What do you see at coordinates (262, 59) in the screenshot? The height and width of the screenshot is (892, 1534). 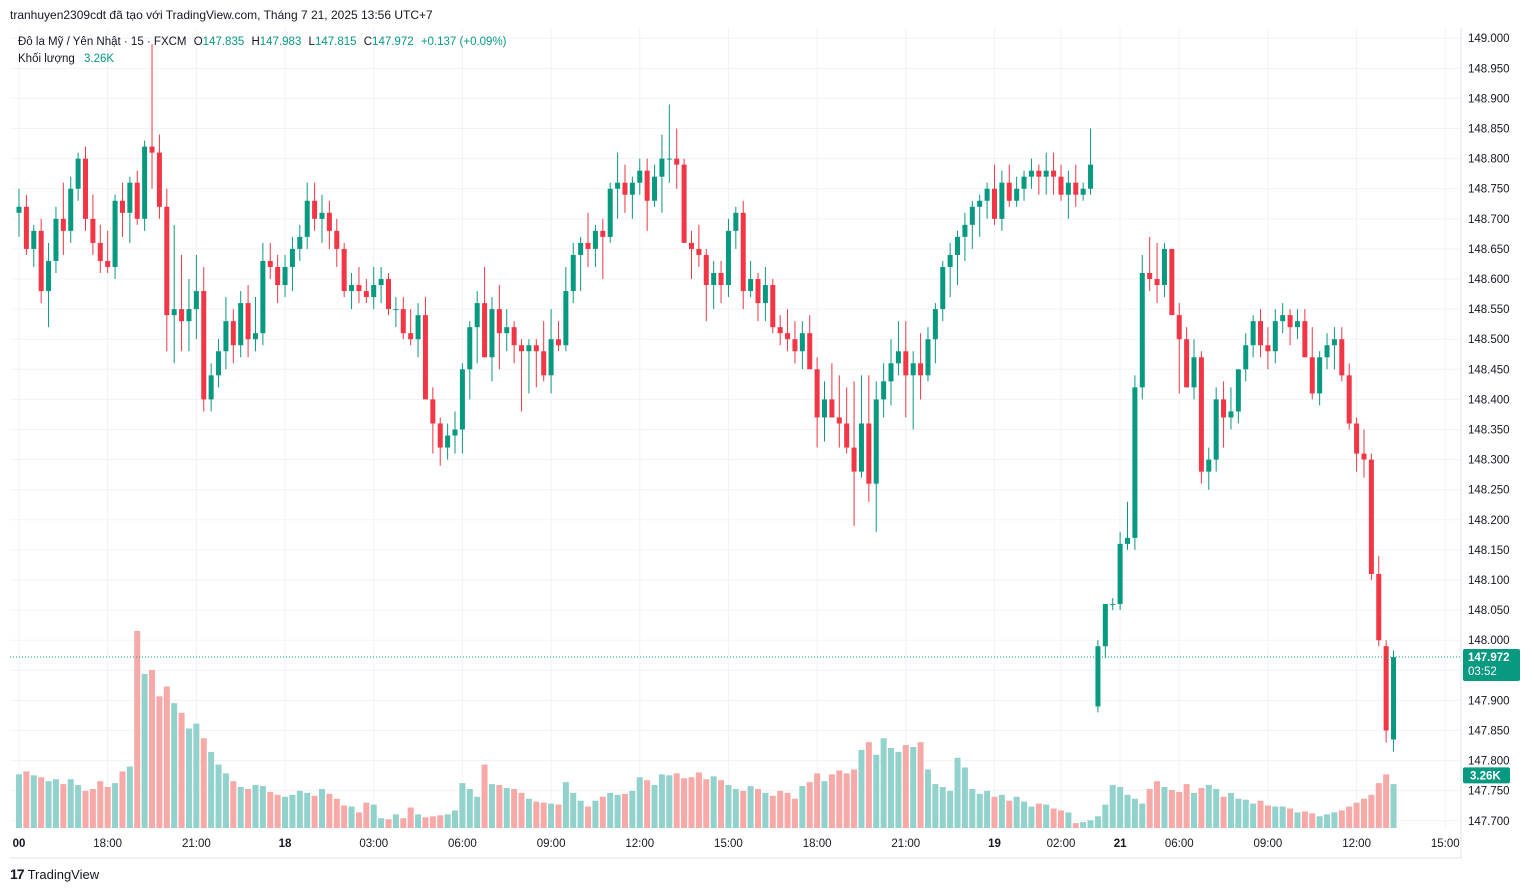 I see `volume-legend-row: Khối lượng 3.26K` at bounding box center [262, 59].